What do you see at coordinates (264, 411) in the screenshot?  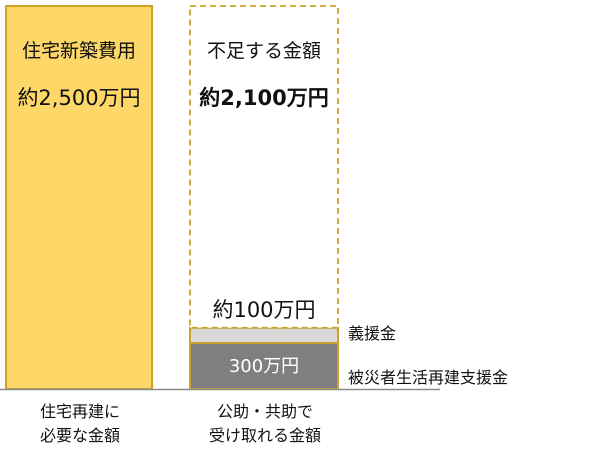 I see `category-2-line1: 公助・共助で` at bounding box center [264, 411].